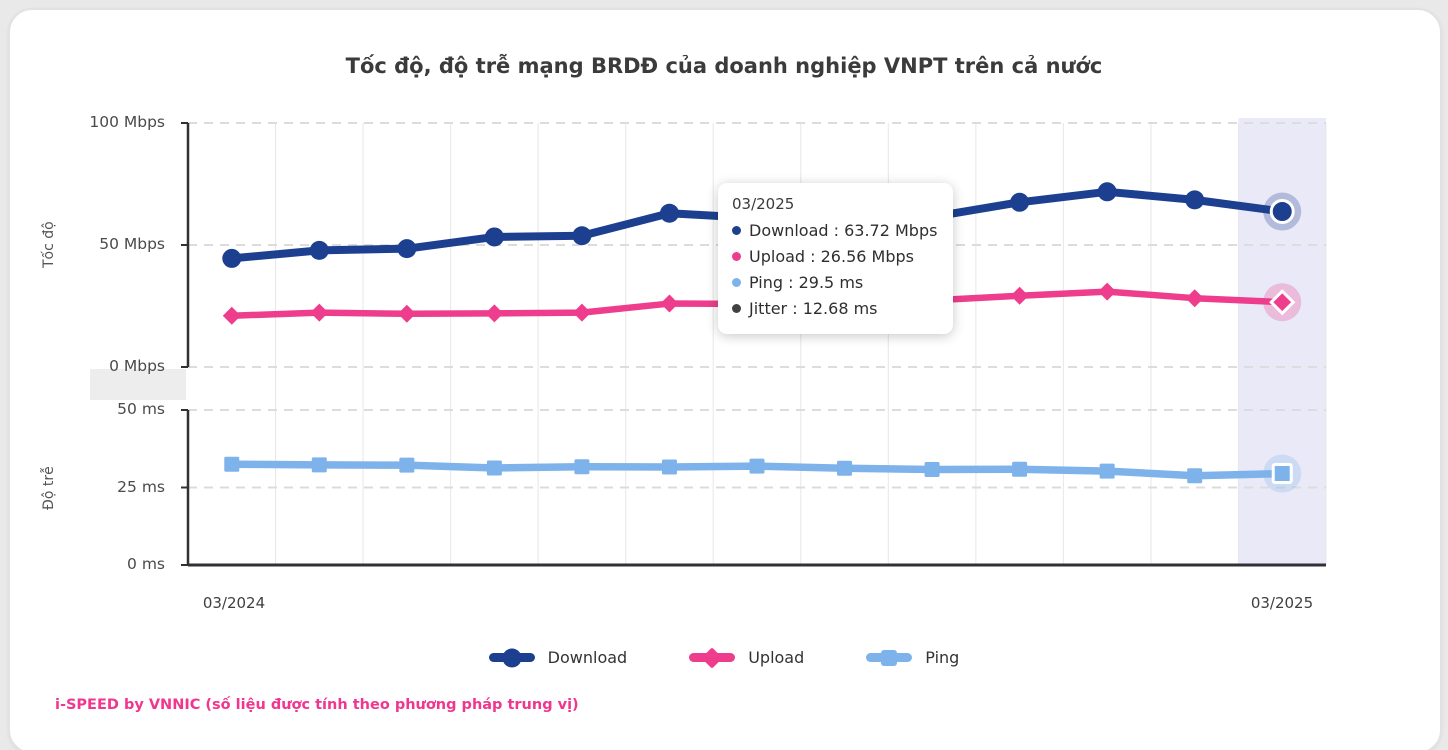  Describe the element at coordinates (834, 283) in the screenshot. I see `tooltip-row: Ping : 29.5 ms` at that location.